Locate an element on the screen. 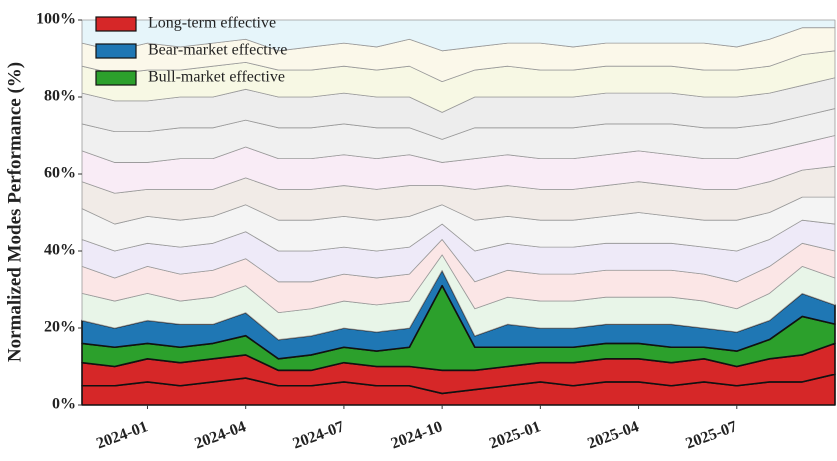 The height and width of the screenshot is (461, 837). area-layer is located at coordinates (458, 35).